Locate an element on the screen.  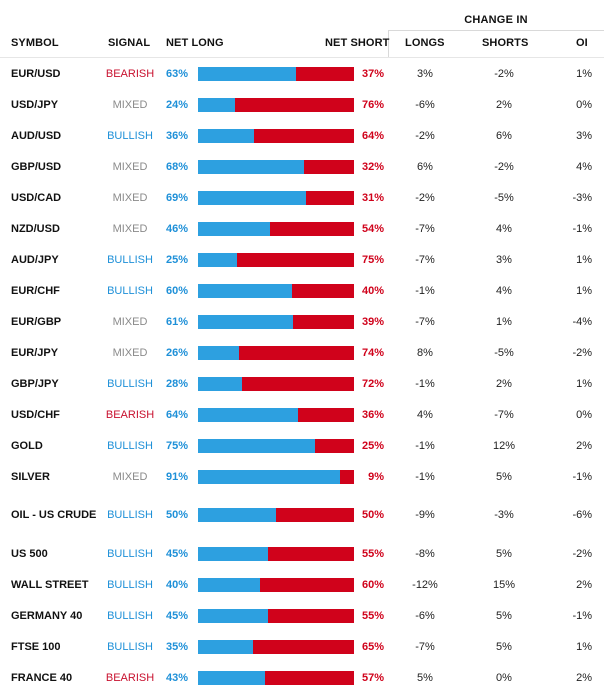
shorts-change: -7% is located at coordinates (504, 414).